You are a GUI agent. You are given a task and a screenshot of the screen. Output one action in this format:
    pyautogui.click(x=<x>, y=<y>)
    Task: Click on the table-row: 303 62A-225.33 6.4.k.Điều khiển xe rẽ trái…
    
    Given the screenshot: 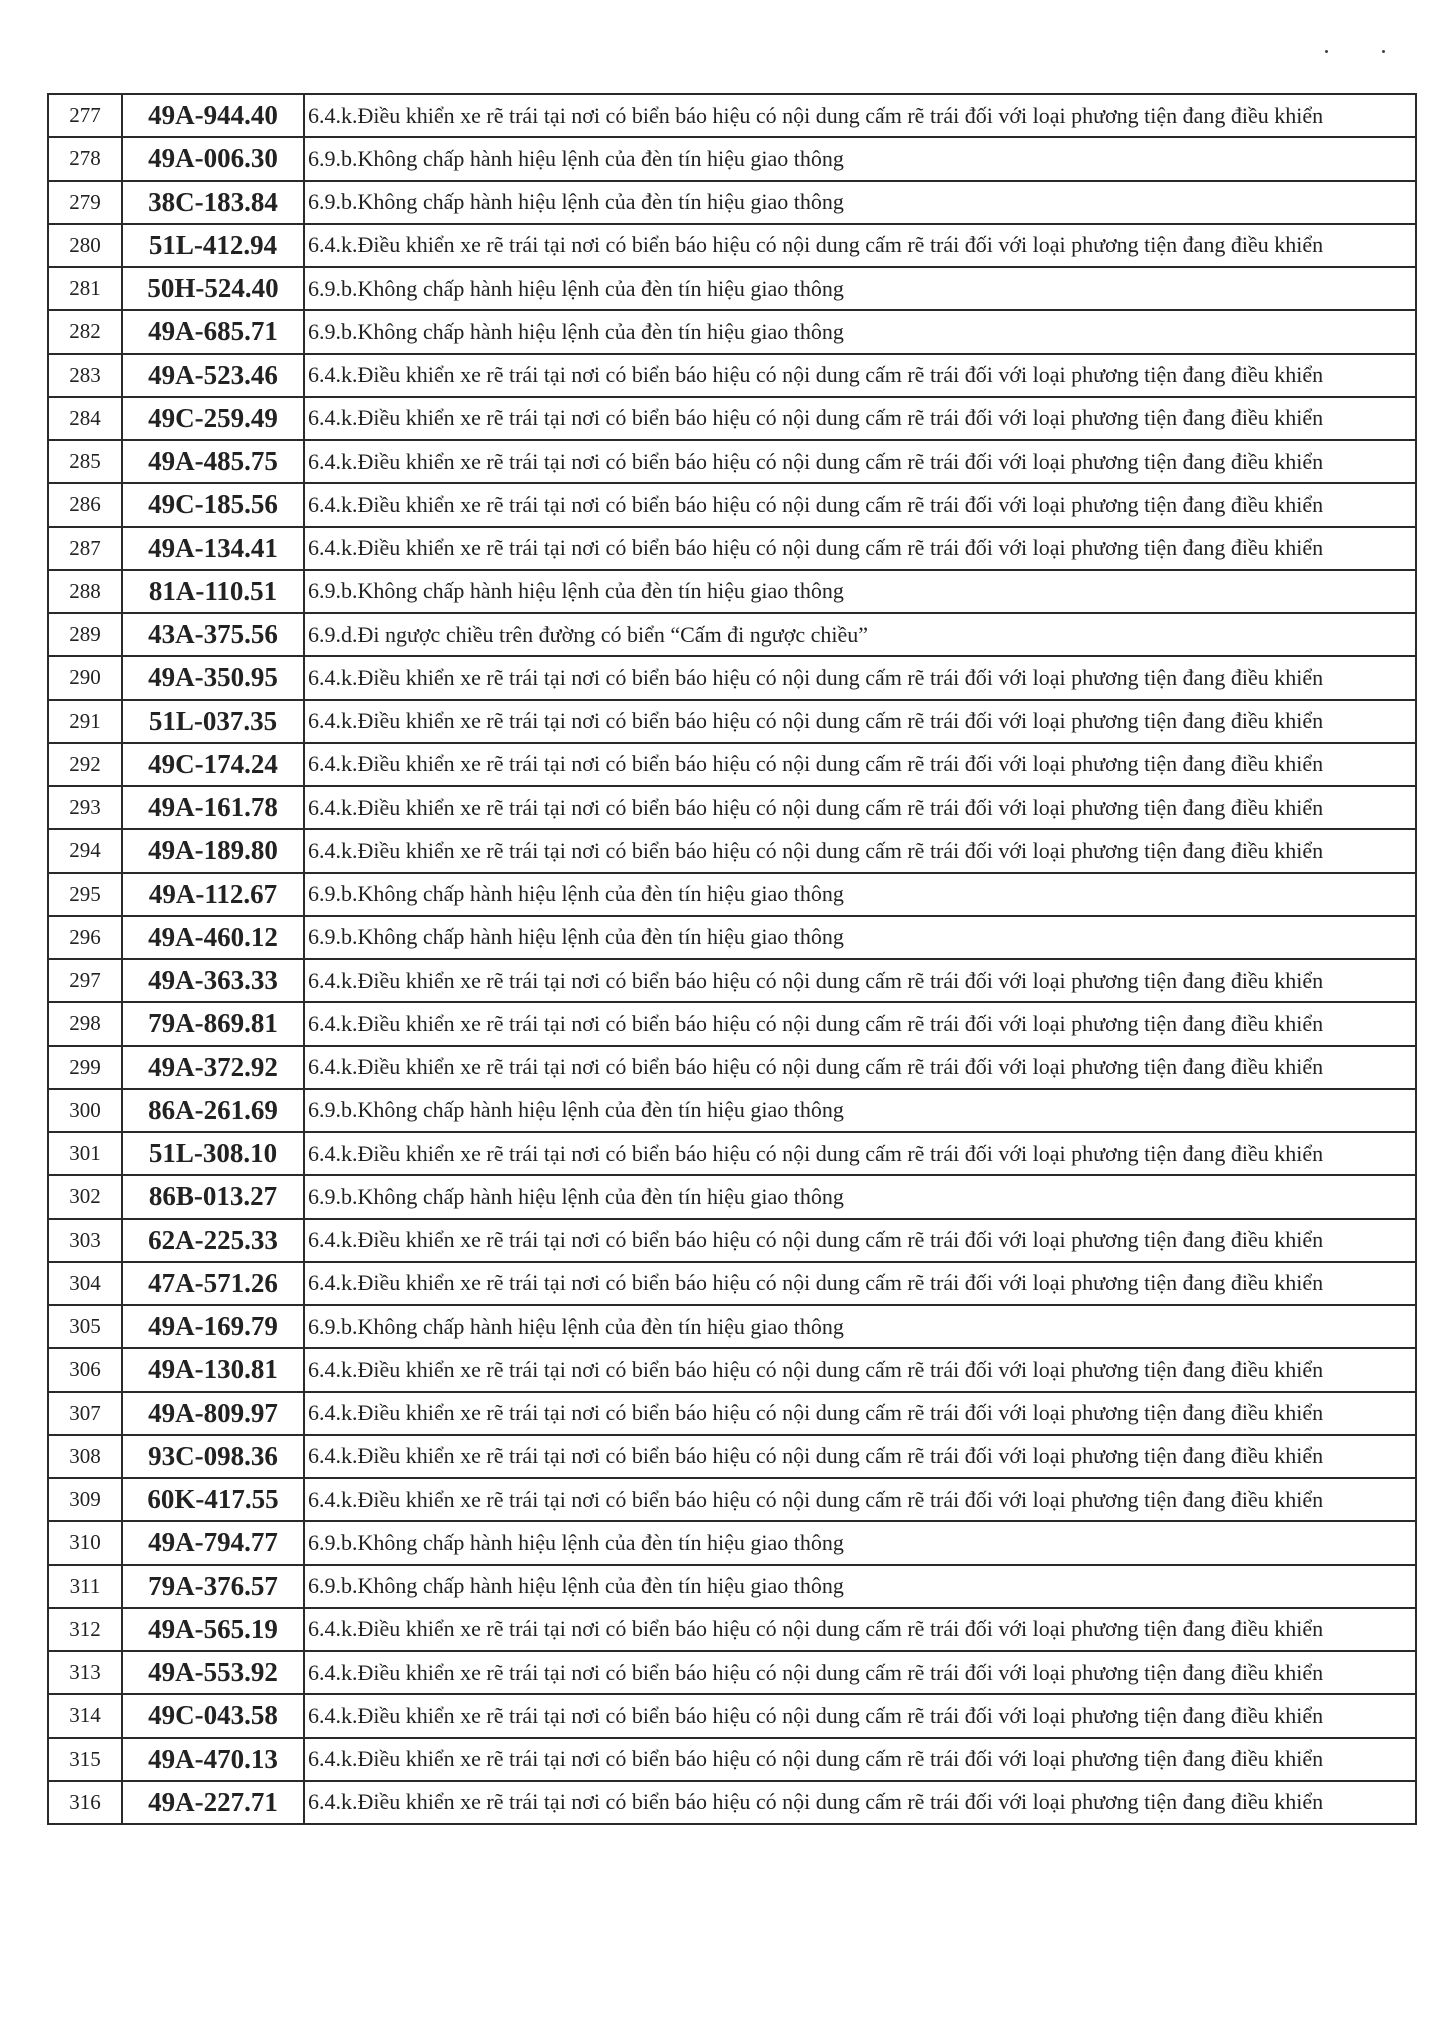 What is the action you would take?
    pyautogui.click(x=732, y=1240)
    